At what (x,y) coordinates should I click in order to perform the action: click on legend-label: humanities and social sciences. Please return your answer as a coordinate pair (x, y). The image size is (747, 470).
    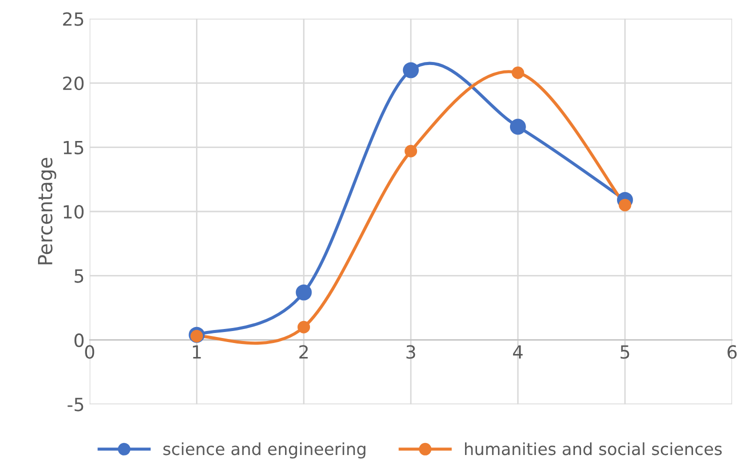
    Looking at the image, I should click on (593, 449).